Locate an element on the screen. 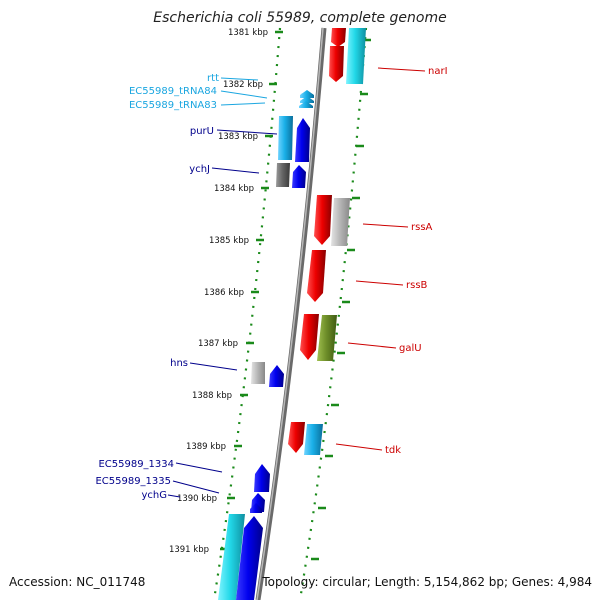 Image resolution: width=600 pixels, height=600 pixels. gene-galU-partner is located at coordinates (327, 338).